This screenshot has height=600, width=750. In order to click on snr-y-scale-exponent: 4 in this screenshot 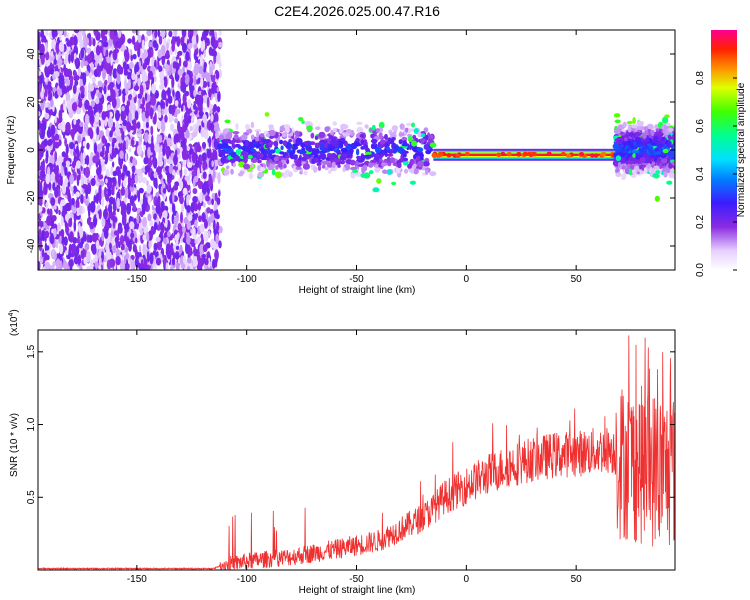, I will do `click(11, 315)`.